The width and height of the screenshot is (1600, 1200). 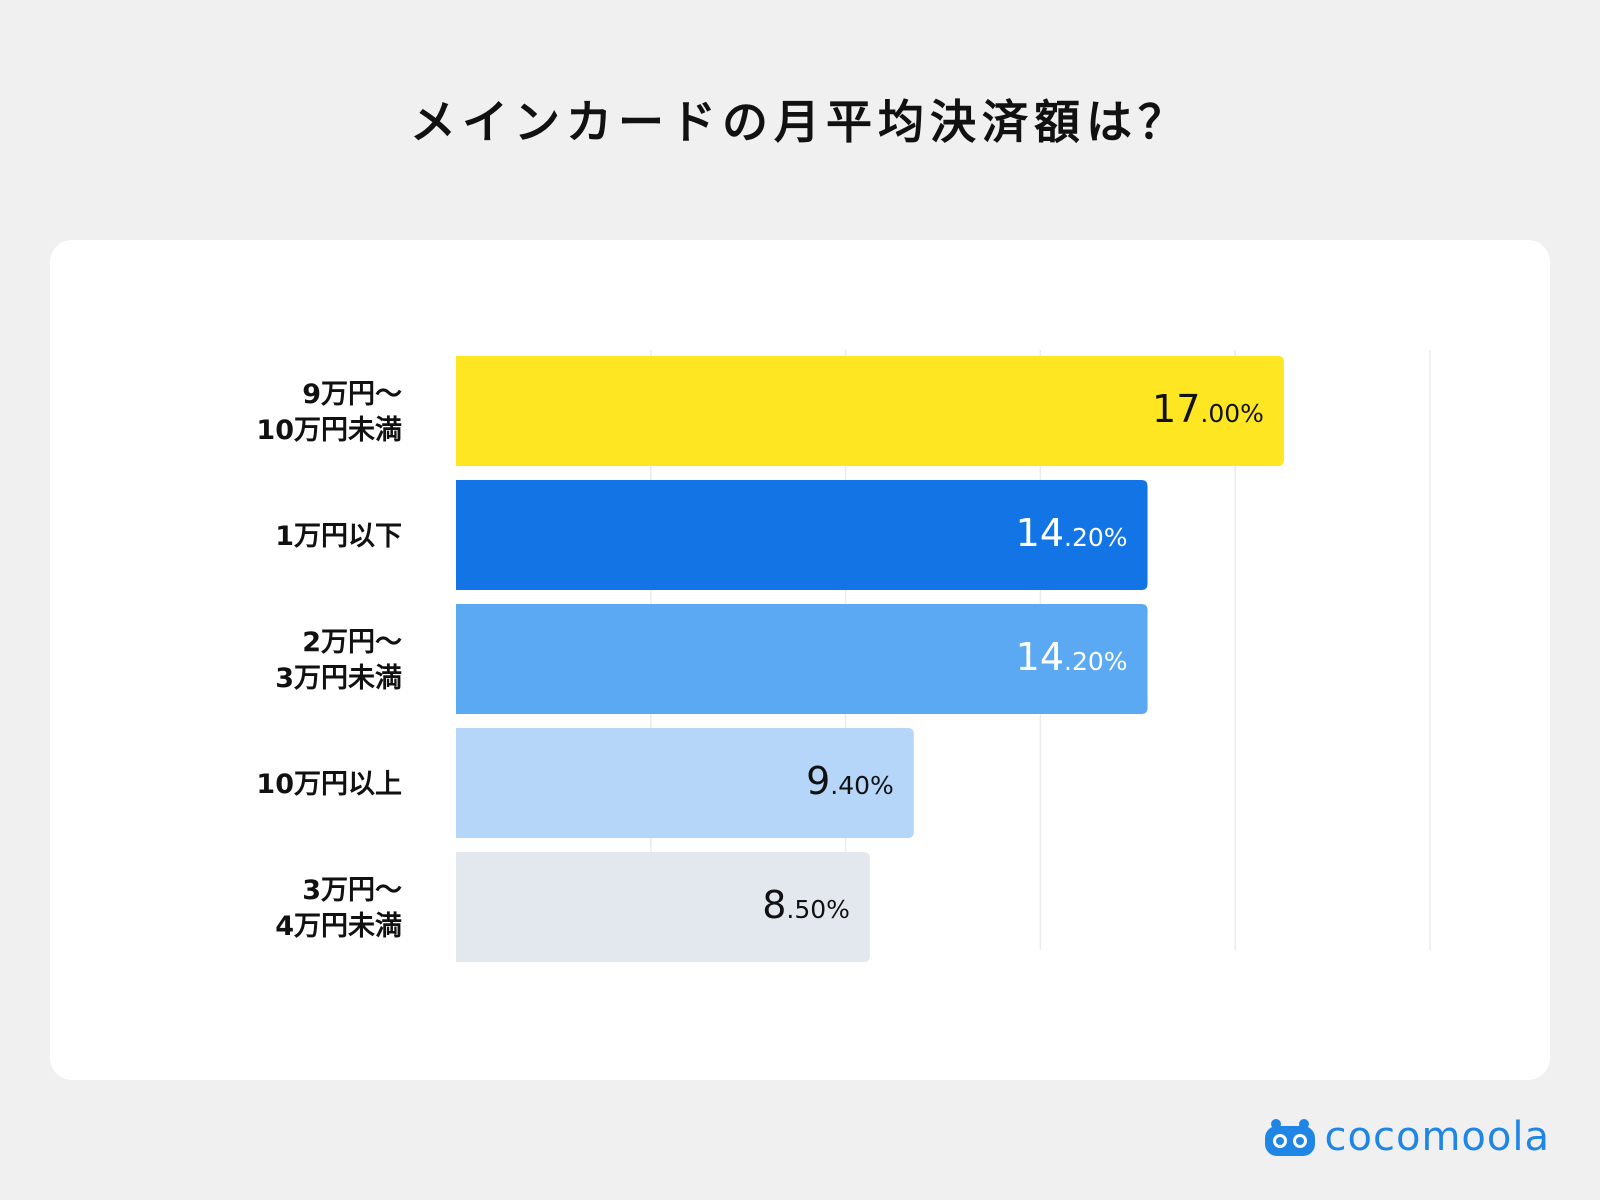 I want to click on category-label: 9万円〜 10万円未満, so click(x=329, y=412).